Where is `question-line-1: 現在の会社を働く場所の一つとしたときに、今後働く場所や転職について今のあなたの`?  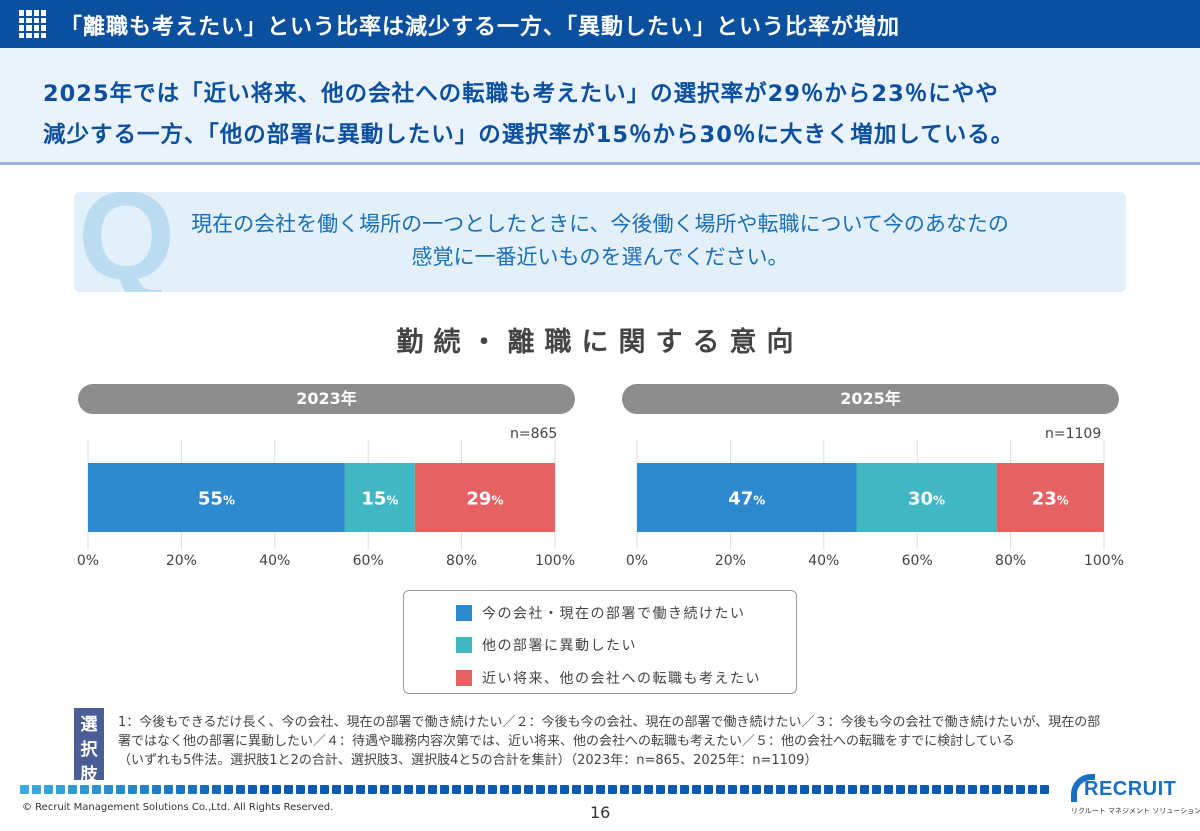
question-line-1: 現在の会社を働く場所の一つとしたときに、今後働く場所や転職について今のあなたの is located at coordinates (600, 224).